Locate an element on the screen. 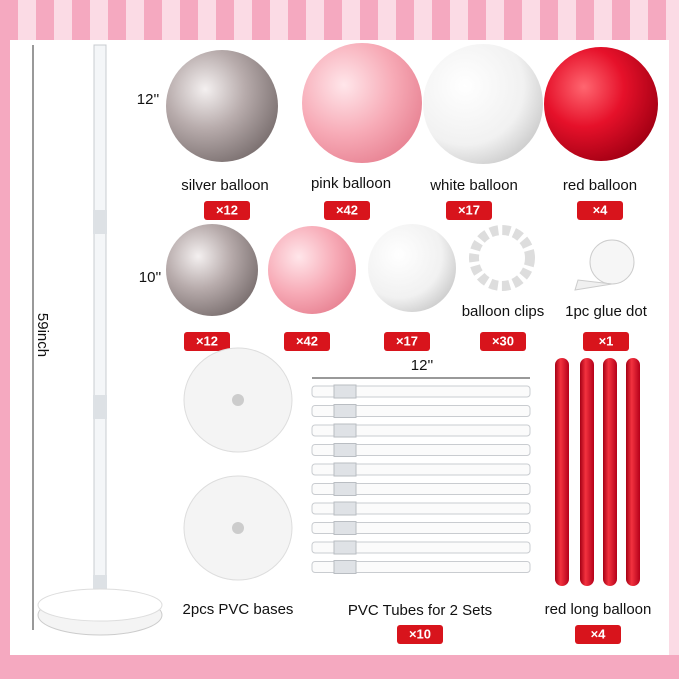 This screenshot has width=679, height=679. pvc-tubes is located at coordinates (421, 479).